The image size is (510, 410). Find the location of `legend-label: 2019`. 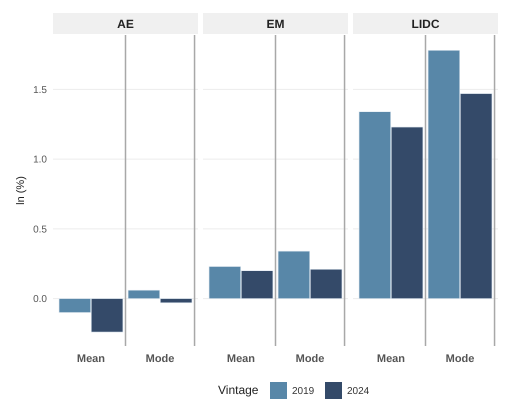

legend-label: 2019 is located at coordinates (303, 391).